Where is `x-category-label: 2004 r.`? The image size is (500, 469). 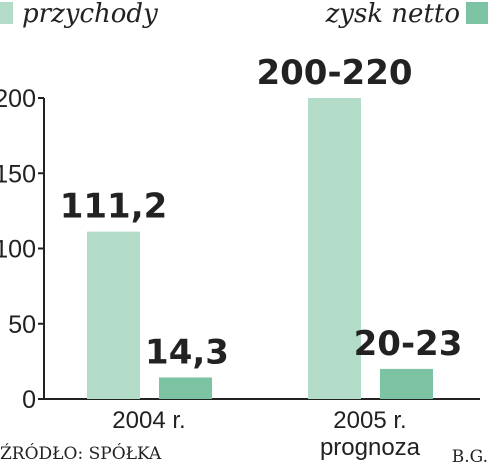 x-category-label: 2004 r. is located at coordinates (148, 420).